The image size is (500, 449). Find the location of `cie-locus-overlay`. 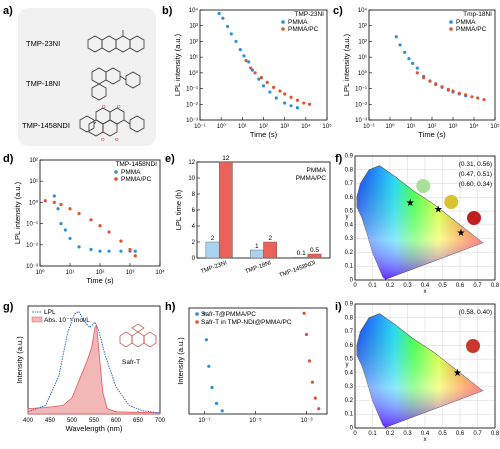

cie-locus-overlay is located at coordinates (419, 222).